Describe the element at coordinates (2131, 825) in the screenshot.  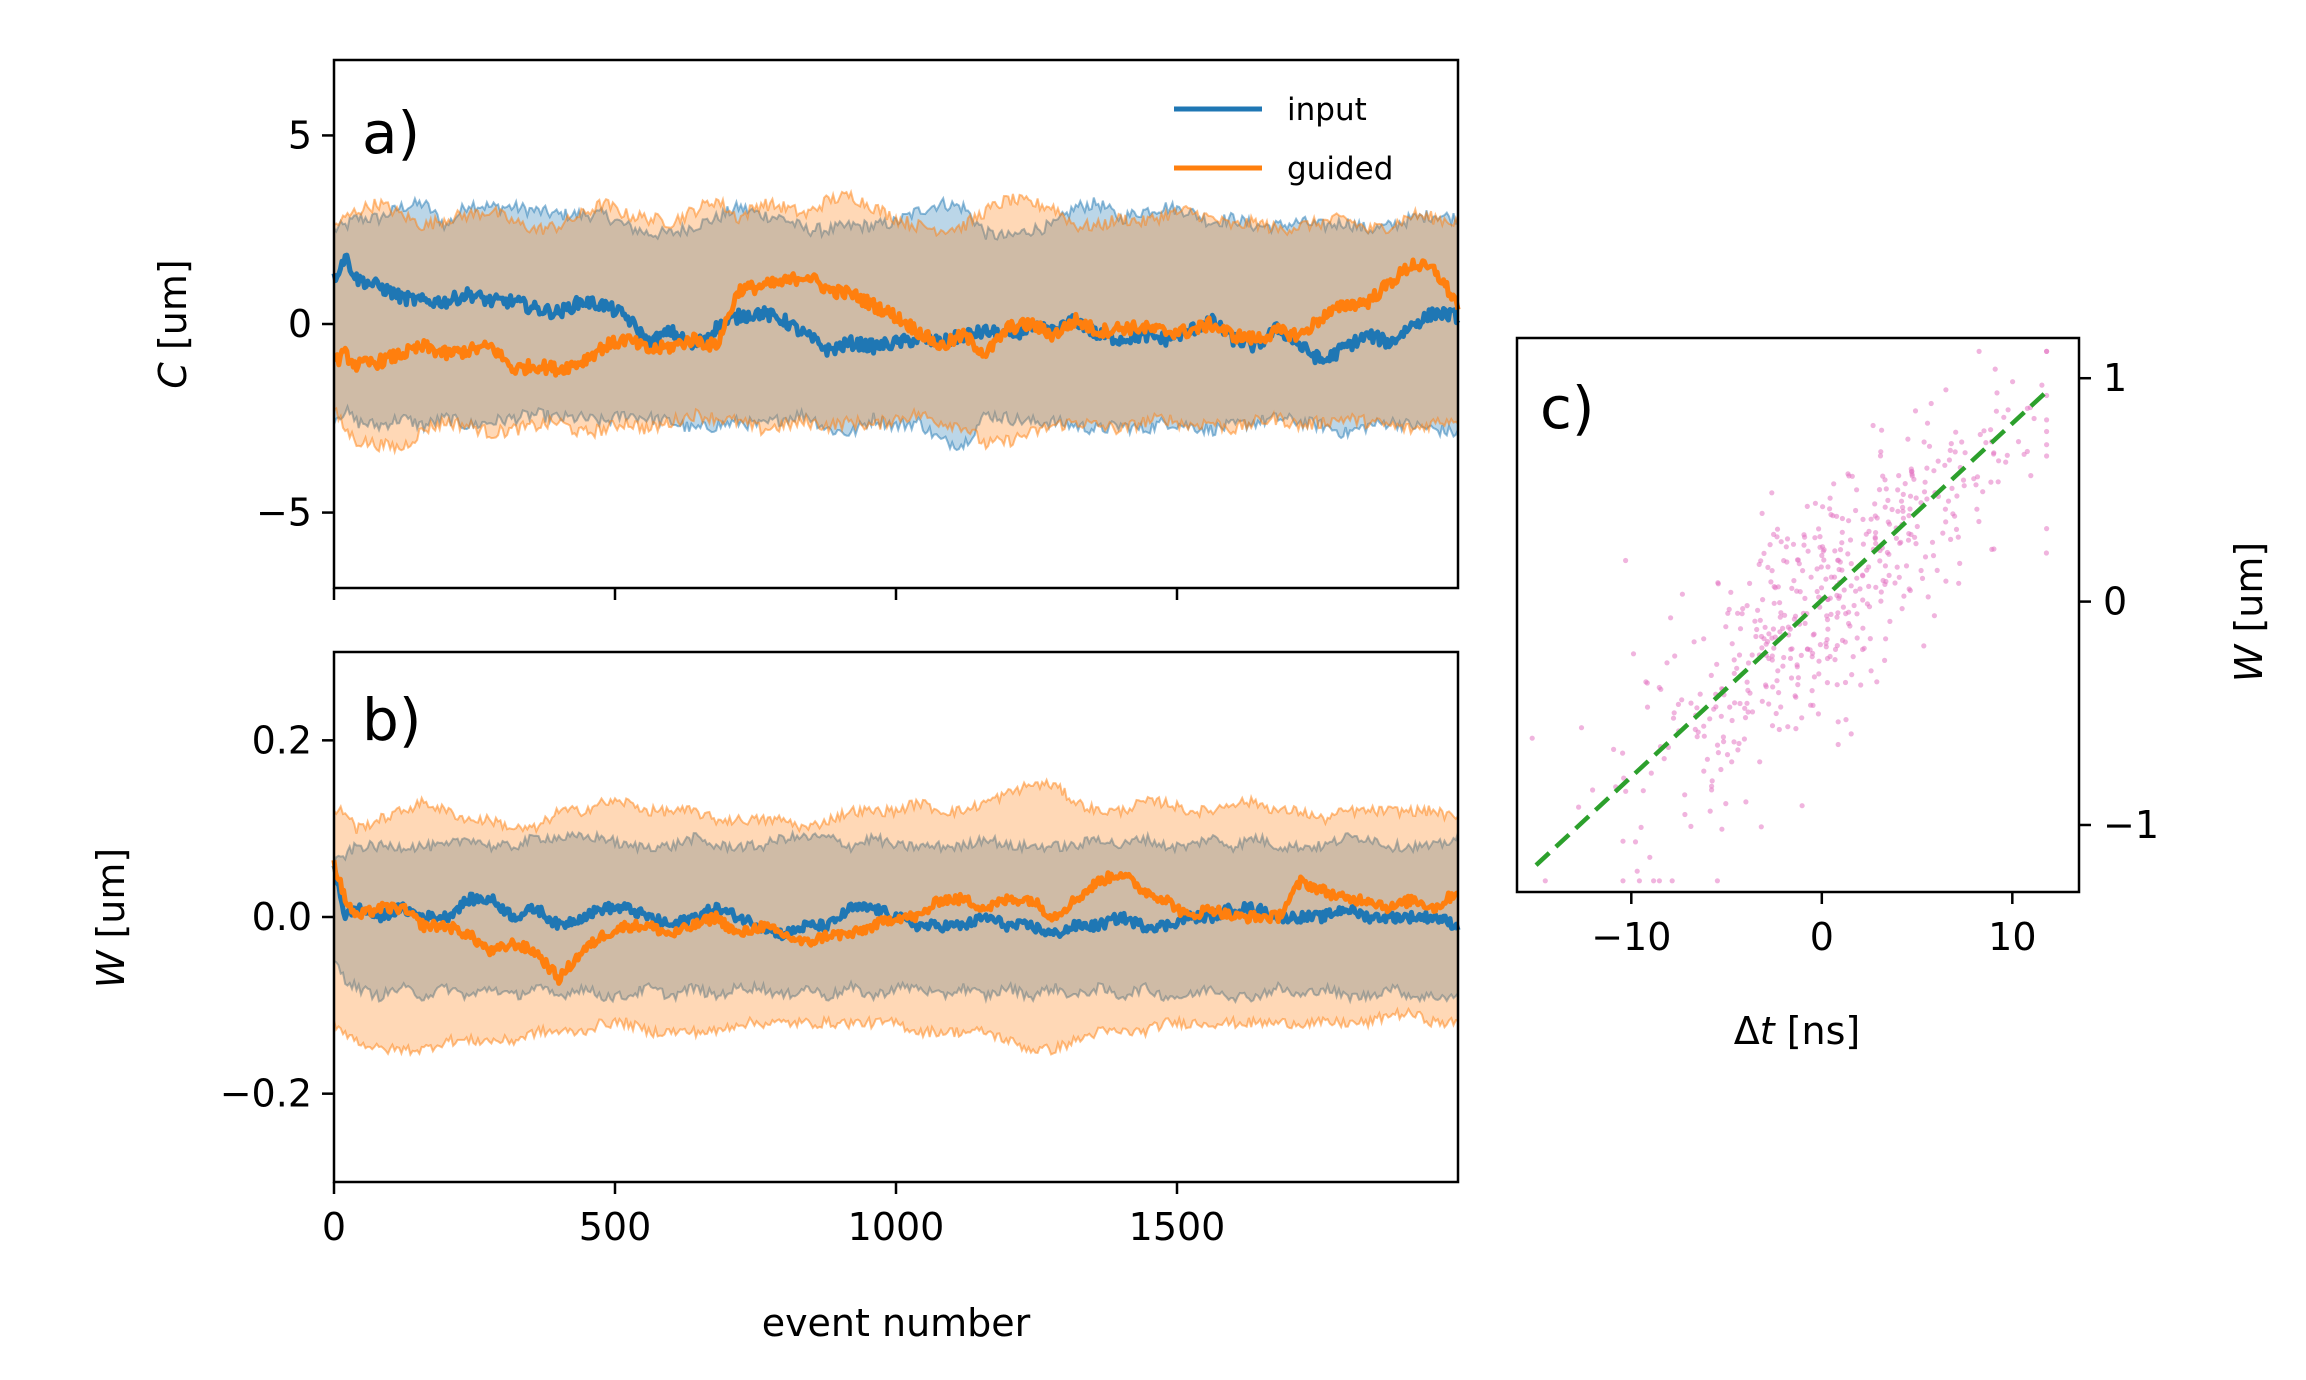
I see `c-ytick-label: −1` at that location.